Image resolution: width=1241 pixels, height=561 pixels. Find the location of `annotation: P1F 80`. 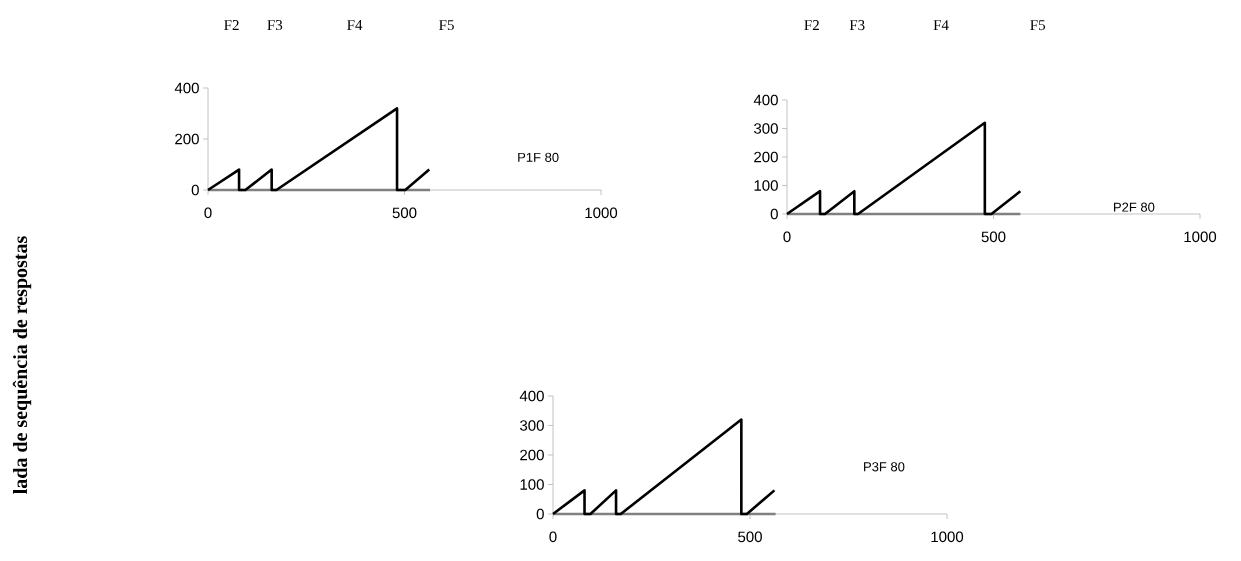

annotation: P1F 80 is located at coordinates (538, 157).